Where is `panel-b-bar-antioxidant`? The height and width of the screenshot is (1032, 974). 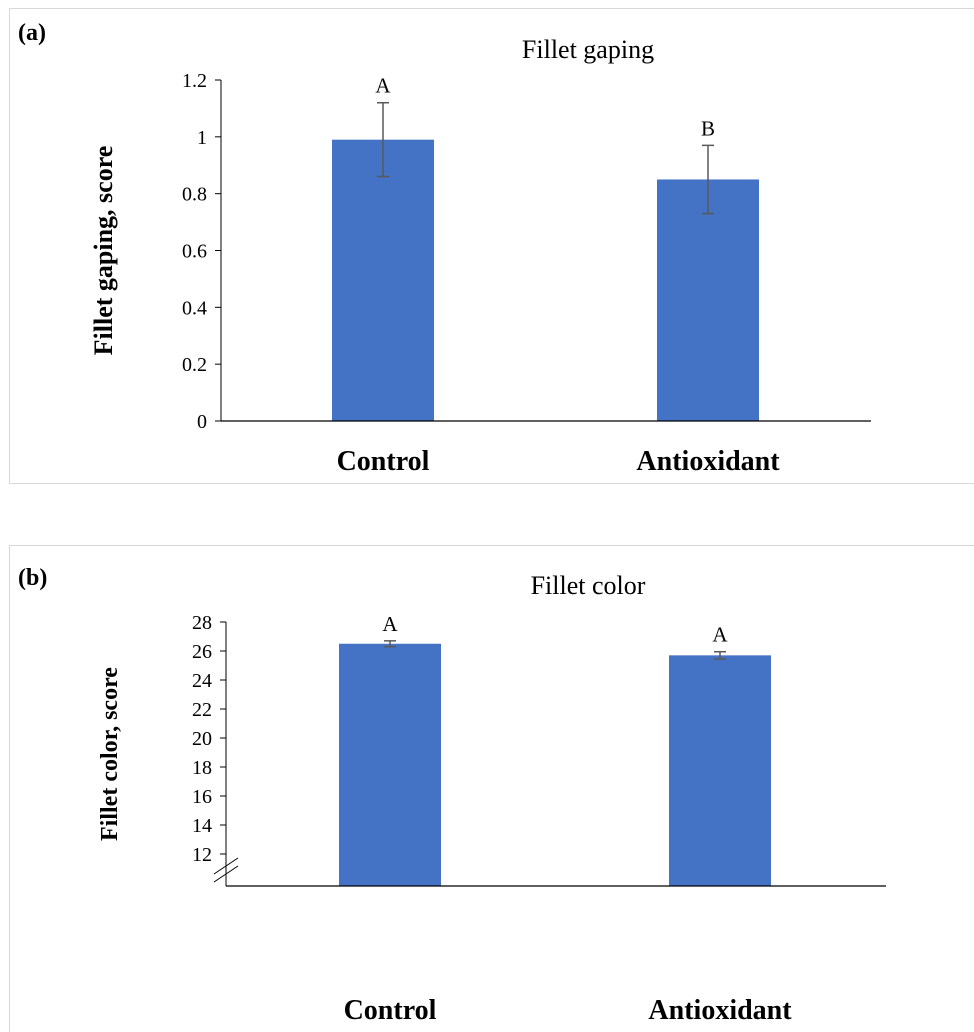 panel-b-bar-antioxidant is located at coordinates (720, 770).